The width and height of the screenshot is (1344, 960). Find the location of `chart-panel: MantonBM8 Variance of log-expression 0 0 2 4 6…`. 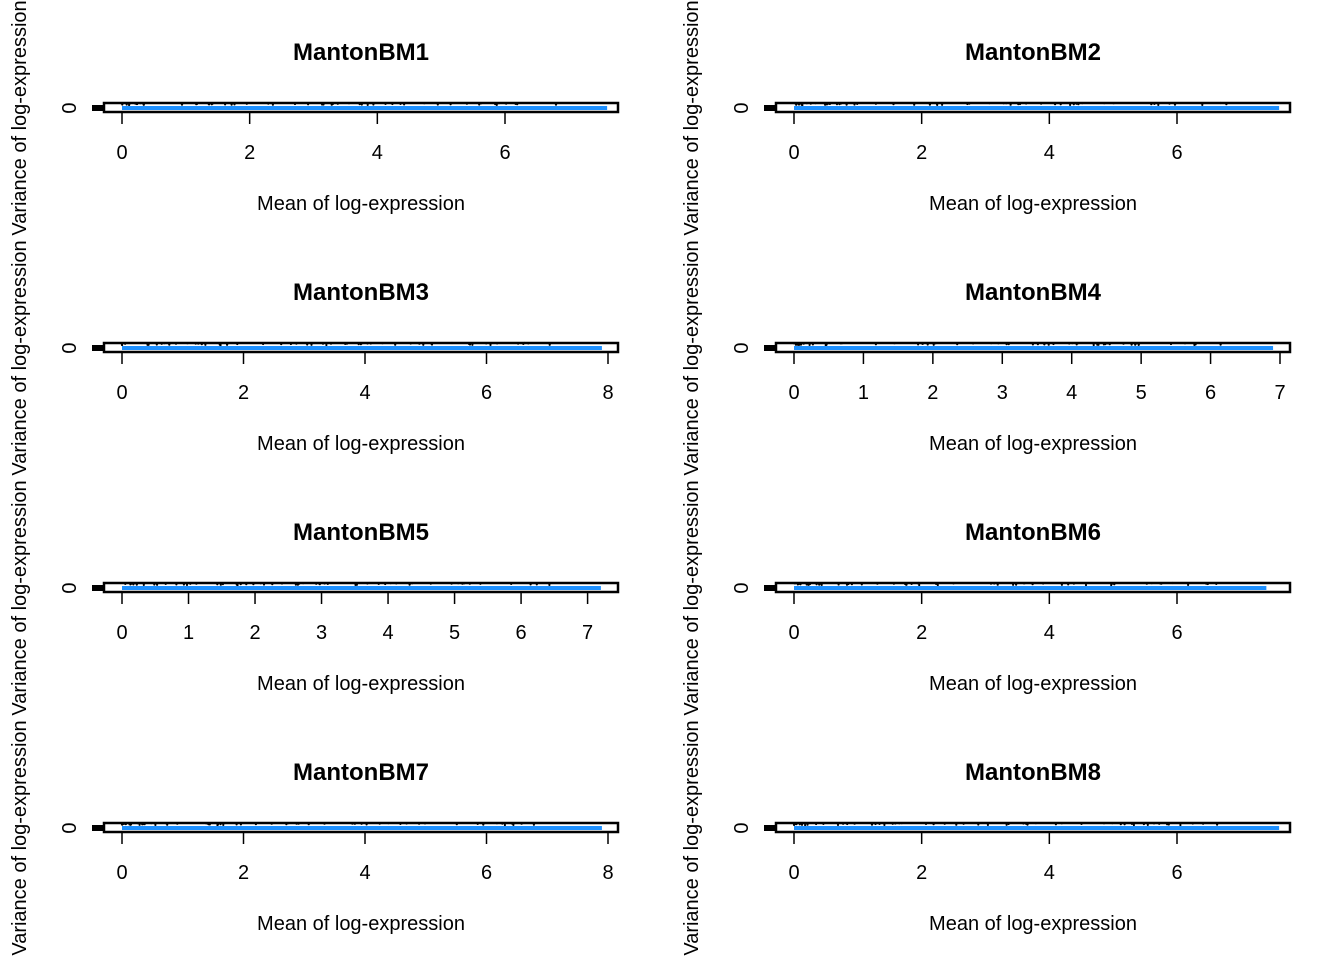

chart-panel: MantonBM8 Variance of log-expression 0 0 2 4 6… is located at coordinates (986, 838).